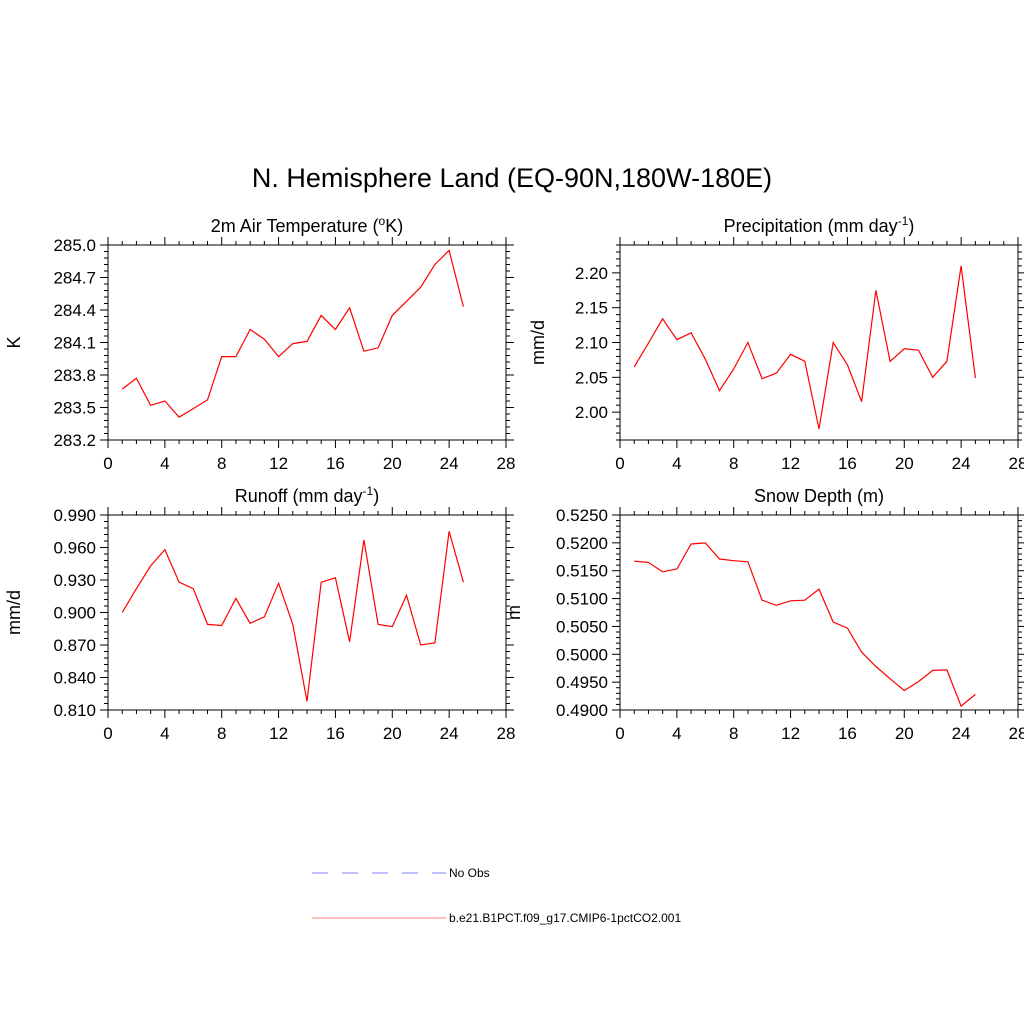 The height and width of the screenshot is (1024, 1024). I want to click on y-tick-label: 0.810, so click(74, 710).